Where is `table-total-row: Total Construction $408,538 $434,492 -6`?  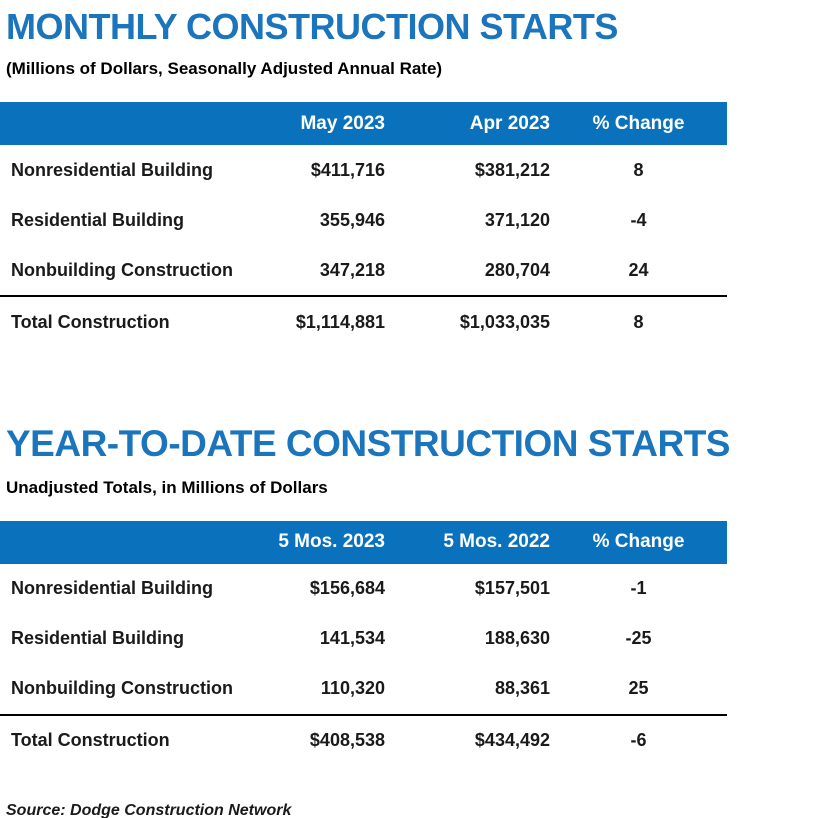
table-total-row: Total Construction $408,538 $434,492 -6 is located at coordinates (363, 739).